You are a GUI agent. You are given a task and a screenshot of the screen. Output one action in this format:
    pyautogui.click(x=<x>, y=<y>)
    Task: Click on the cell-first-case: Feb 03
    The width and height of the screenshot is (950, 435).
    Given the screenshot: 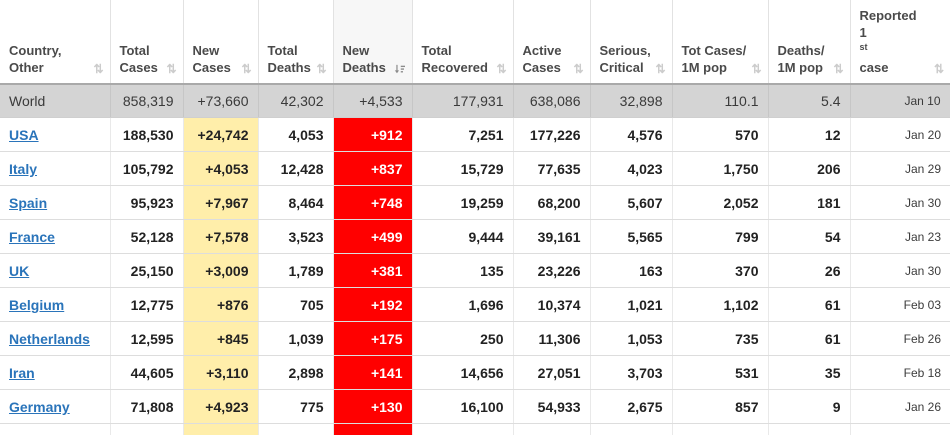 What is the action you would take?
    pyautogui.click(x=900, y=305)
    